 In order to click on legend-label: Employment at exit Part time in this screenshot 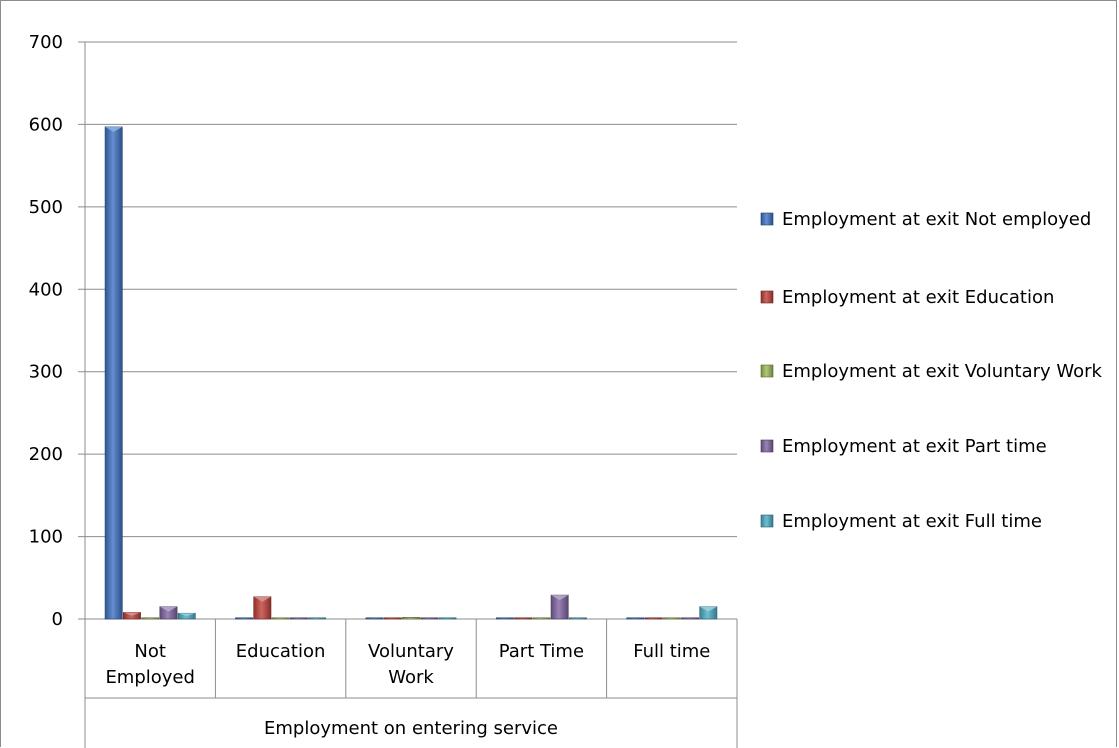, I will do `click(914, 446)`.